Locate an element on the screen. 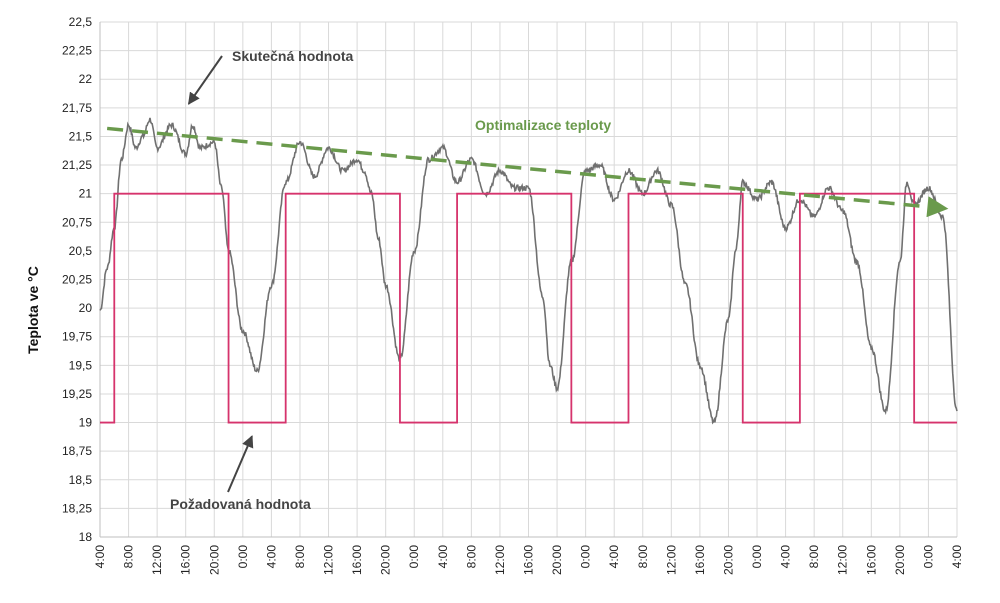 The width and height of the screenshot is (1000, 603). annotation-actual-label: Skutečná hodnota is located at coordinates (293, 56).